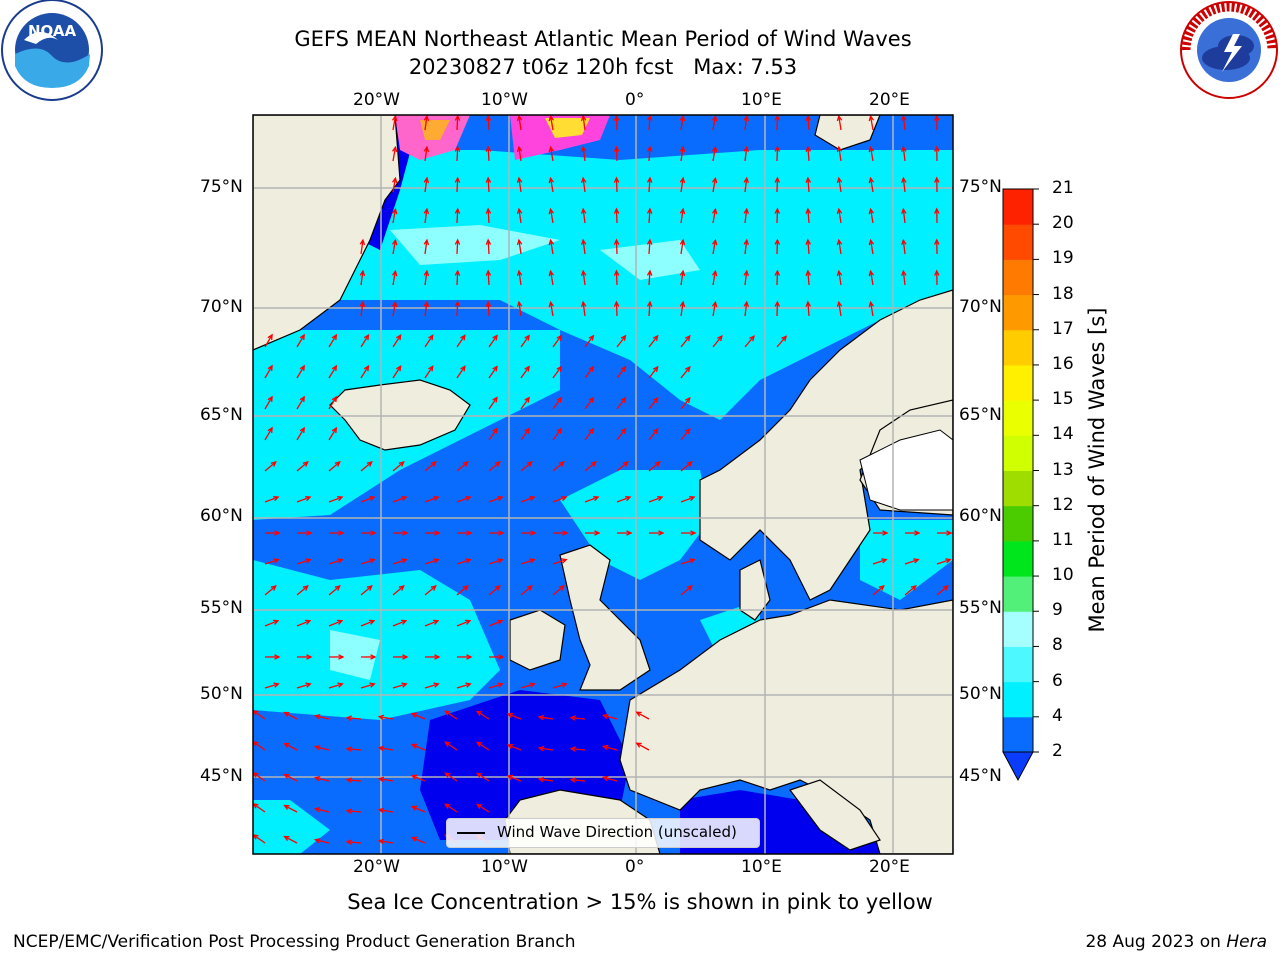 This screenshot has width=1280, height=960. I want to click on colorbar-tick-label-4: 4, so click(1057, 715).